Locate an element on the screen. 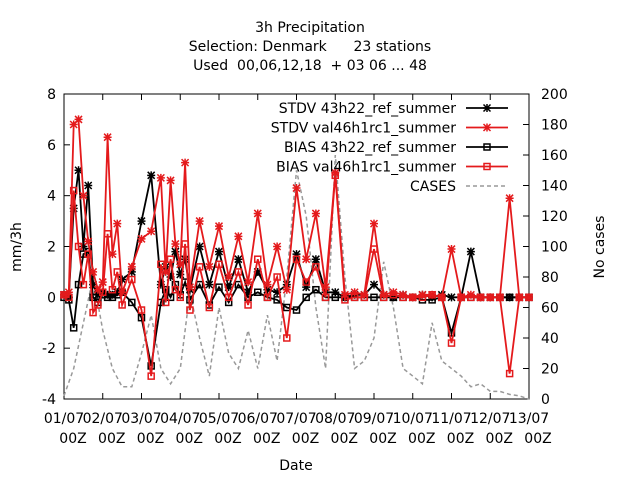 The width and height of the screenshot is (640, 480). x-tick-label-date: 05/07 is located at coordinates (219, 419).